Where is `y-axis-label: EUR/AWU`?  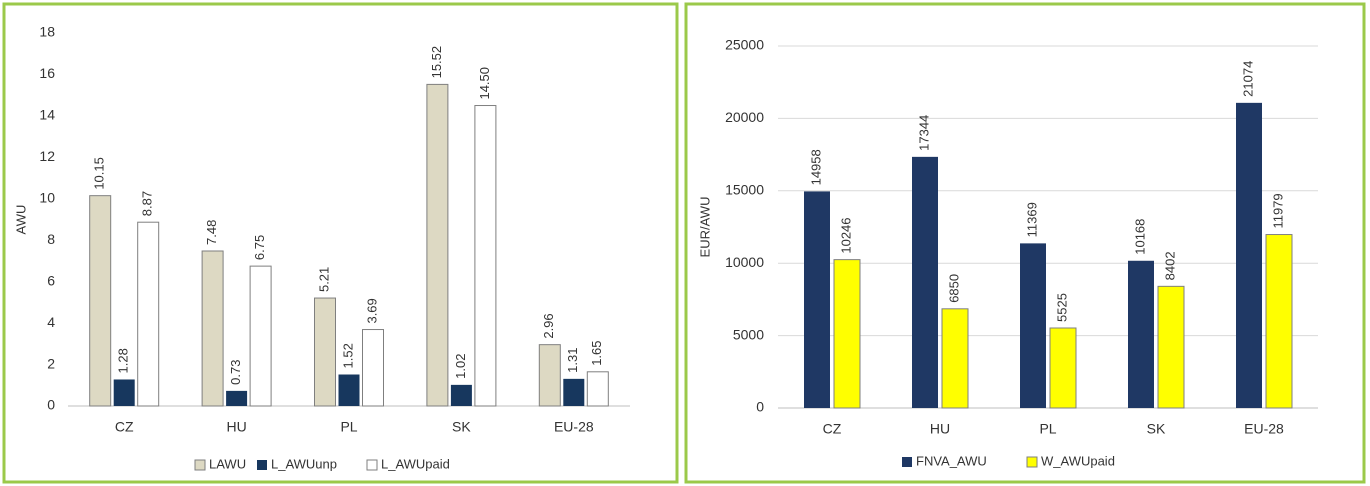 y-axis-label: EUR/AWU is located at coordinates (704, 227).